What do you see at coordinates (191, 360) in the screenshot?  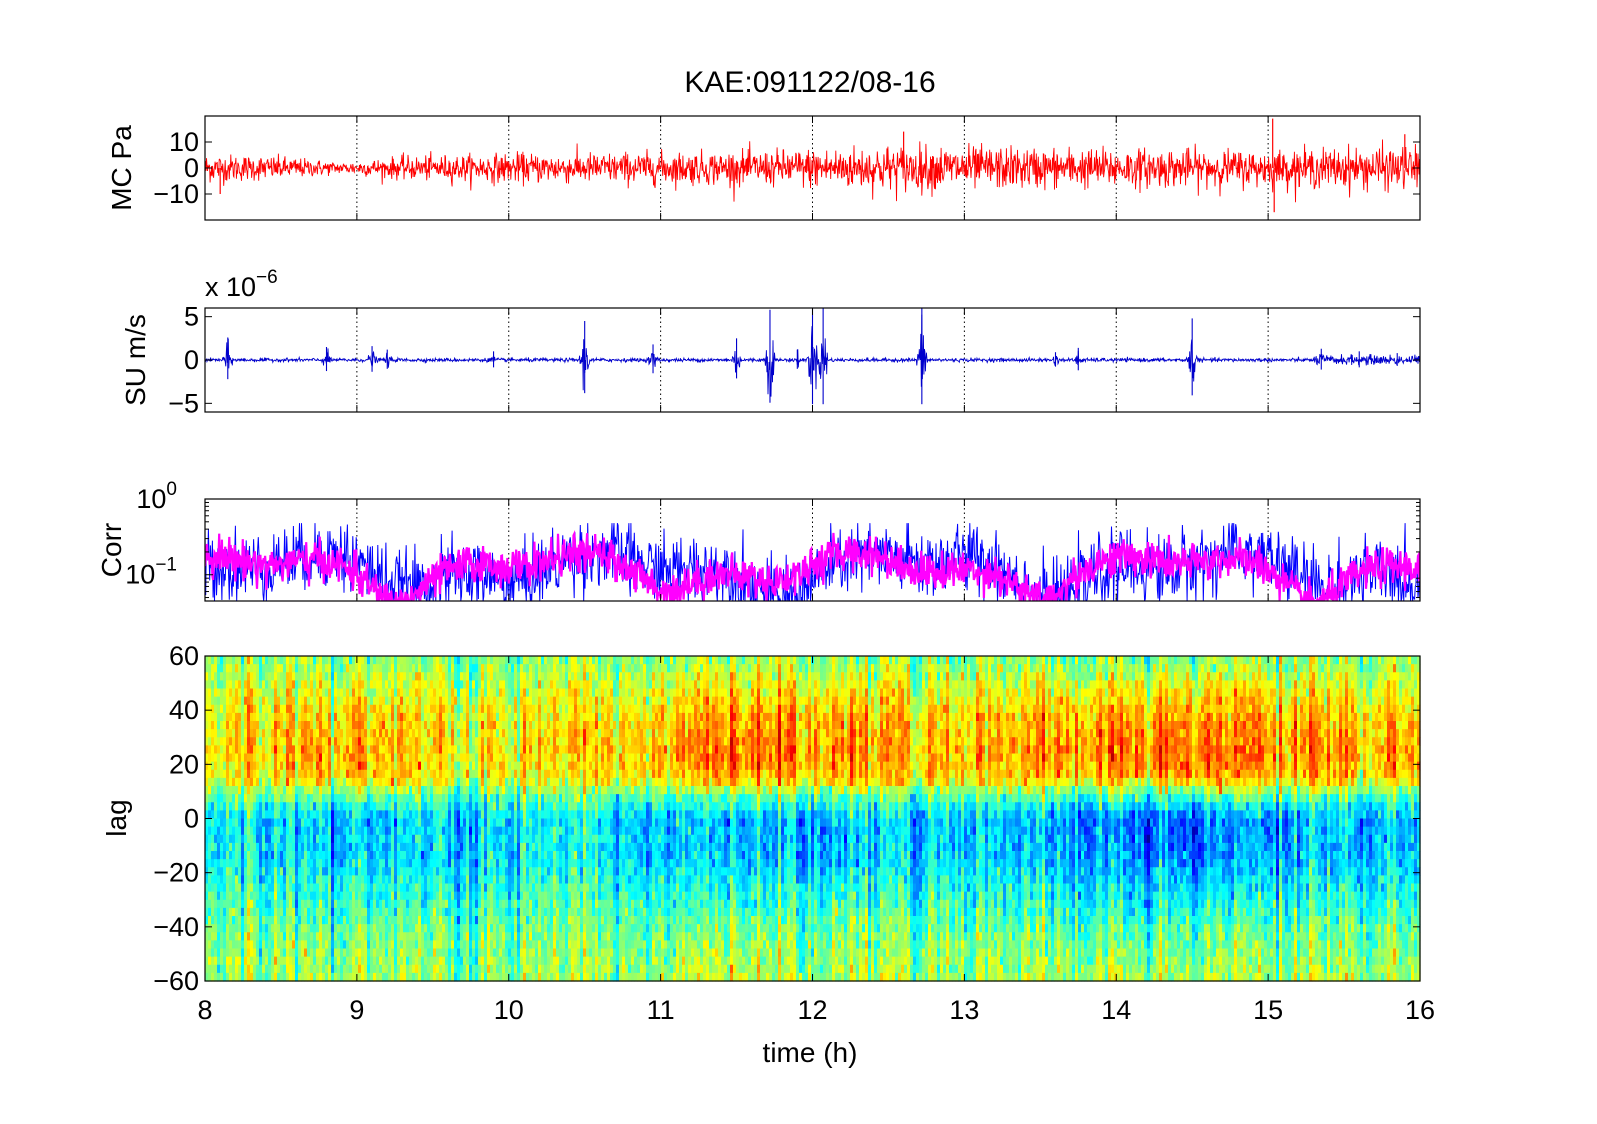 I see `su-y-tick-label: 0` at bounding box center [191, 360].